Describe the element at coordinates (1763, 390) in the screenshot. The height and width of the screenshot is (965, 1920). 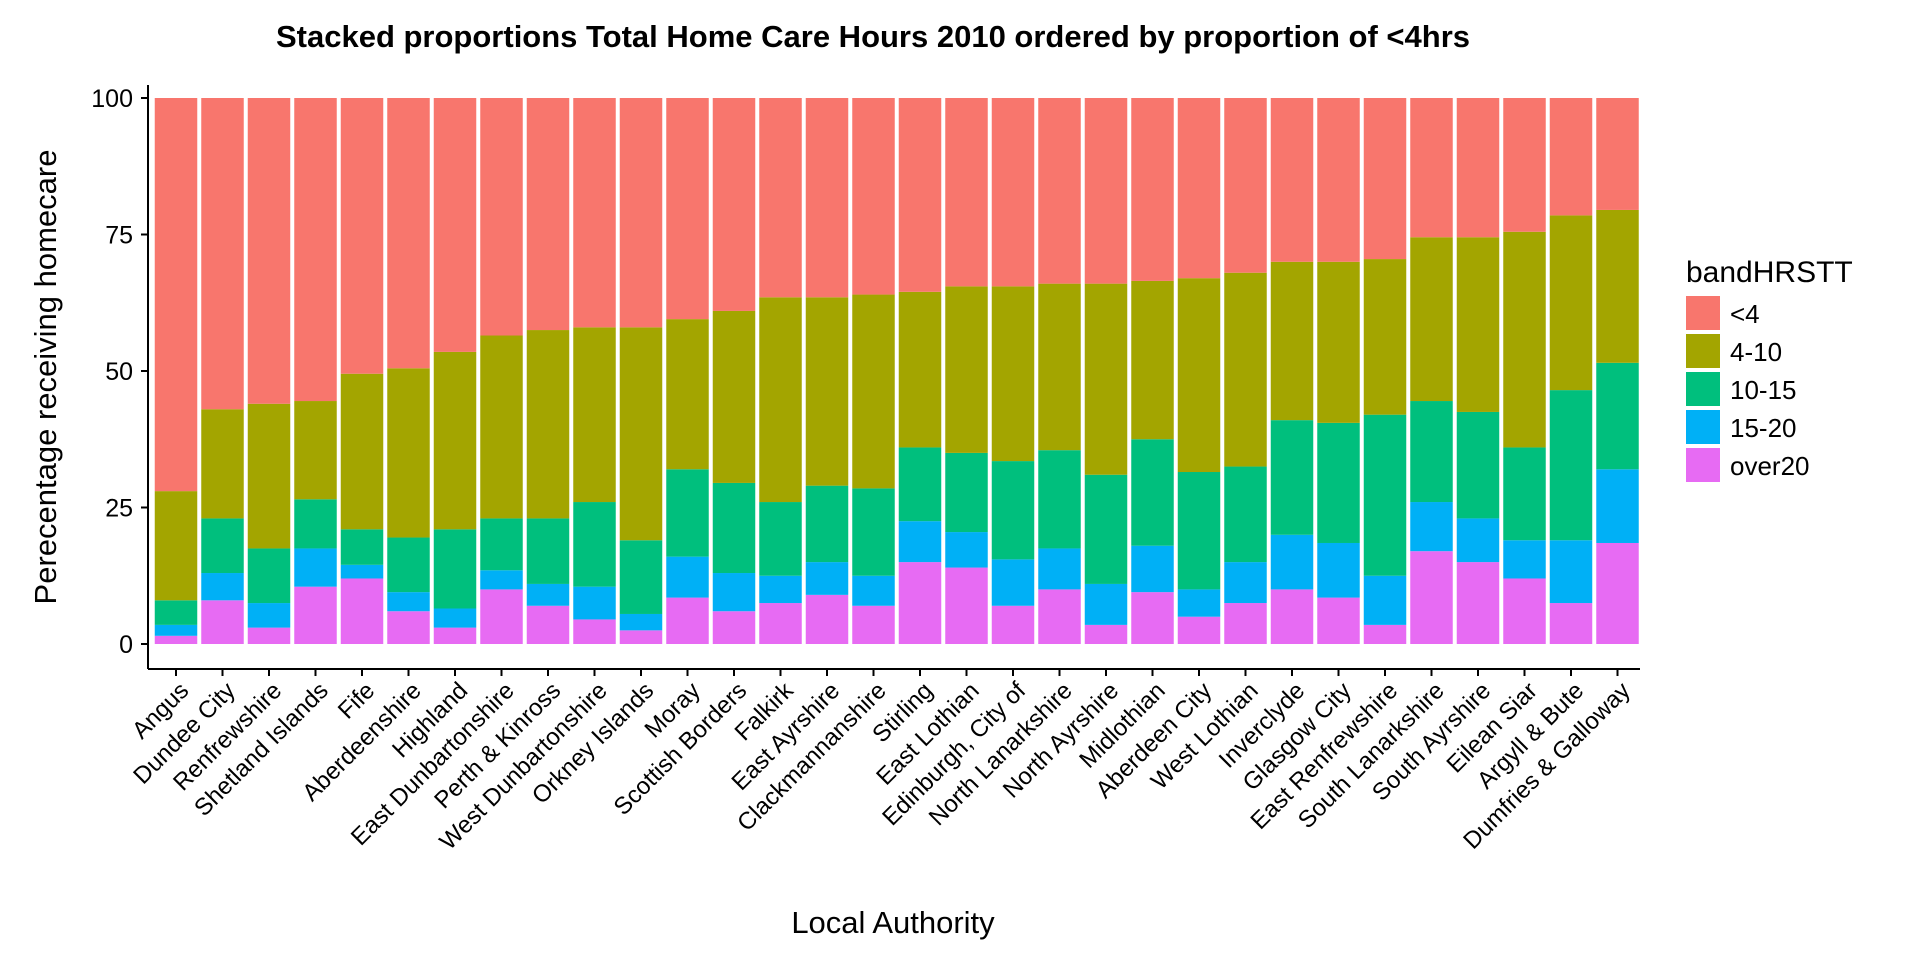
I see `legend-label: 10-15` at that location.